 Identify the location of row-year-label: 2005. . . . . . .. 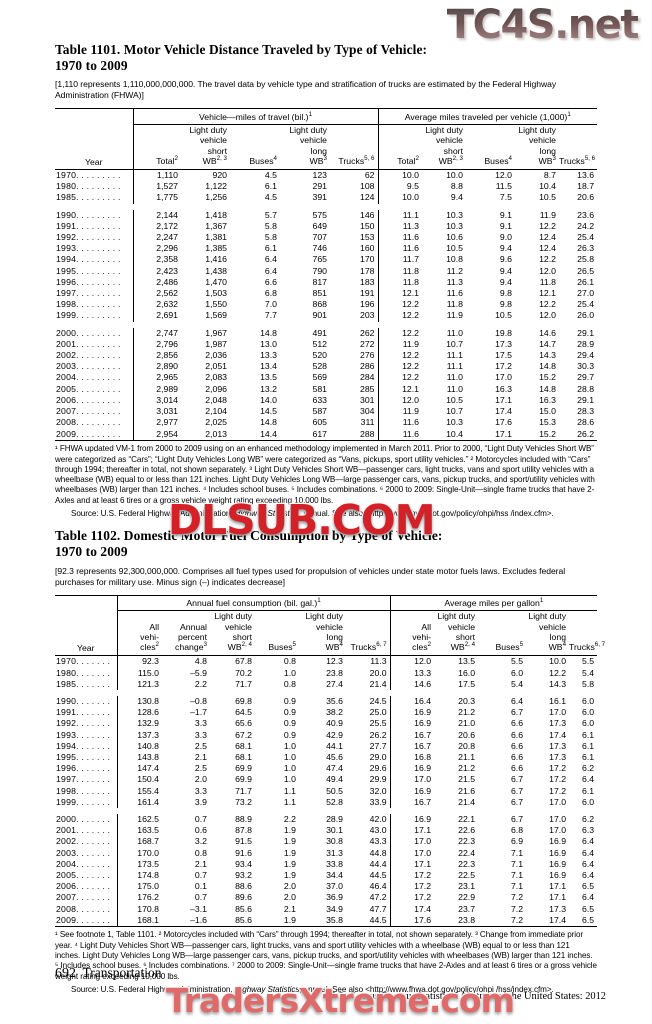
(83, 874).